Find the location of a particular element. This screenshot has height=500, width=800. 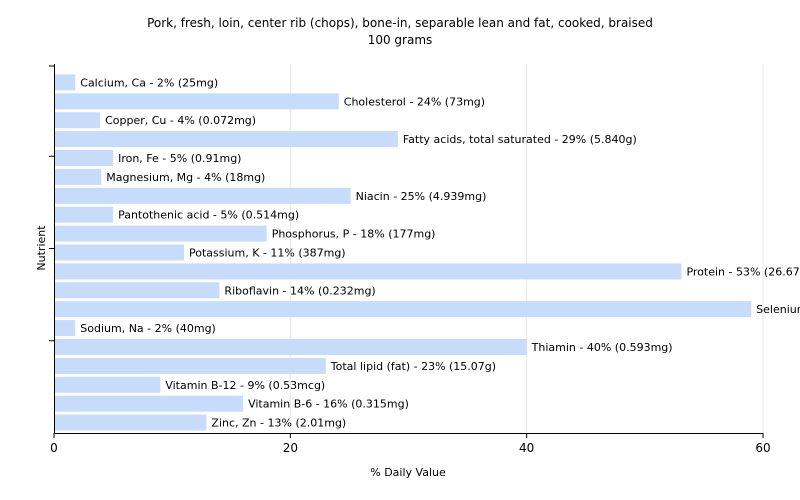

bar-label: Pantothenic acid - 5% (0.514mg) is located at coordinates (208, 215).